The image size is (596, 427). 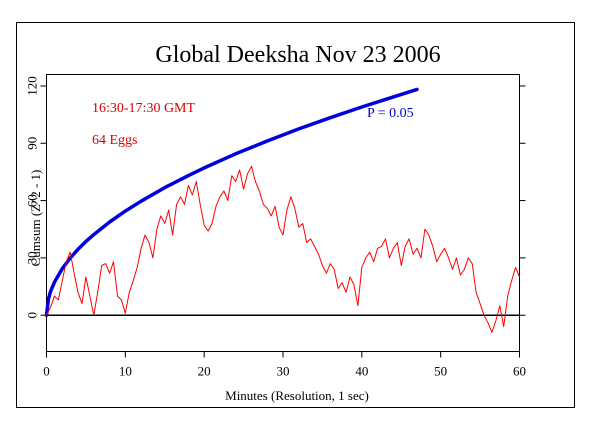 I want to click on y-tick-label: 120, so click(x=32, y=86).